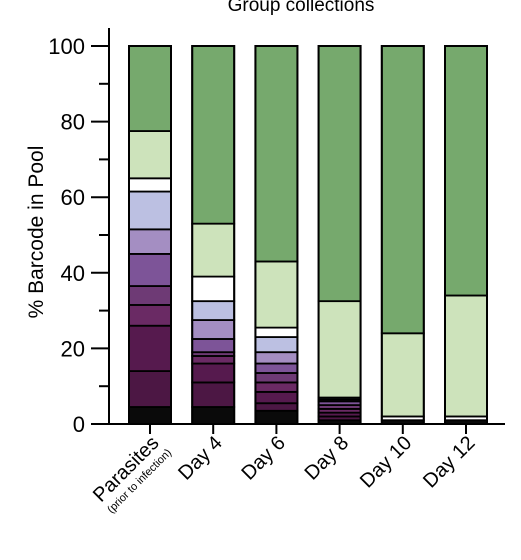 The height and width of the screenshot is (560, 521). What do you see at coordinates (73, 122) in the screenshot?
I see `y-tick-label: 80` at bounding box center [73, 122].